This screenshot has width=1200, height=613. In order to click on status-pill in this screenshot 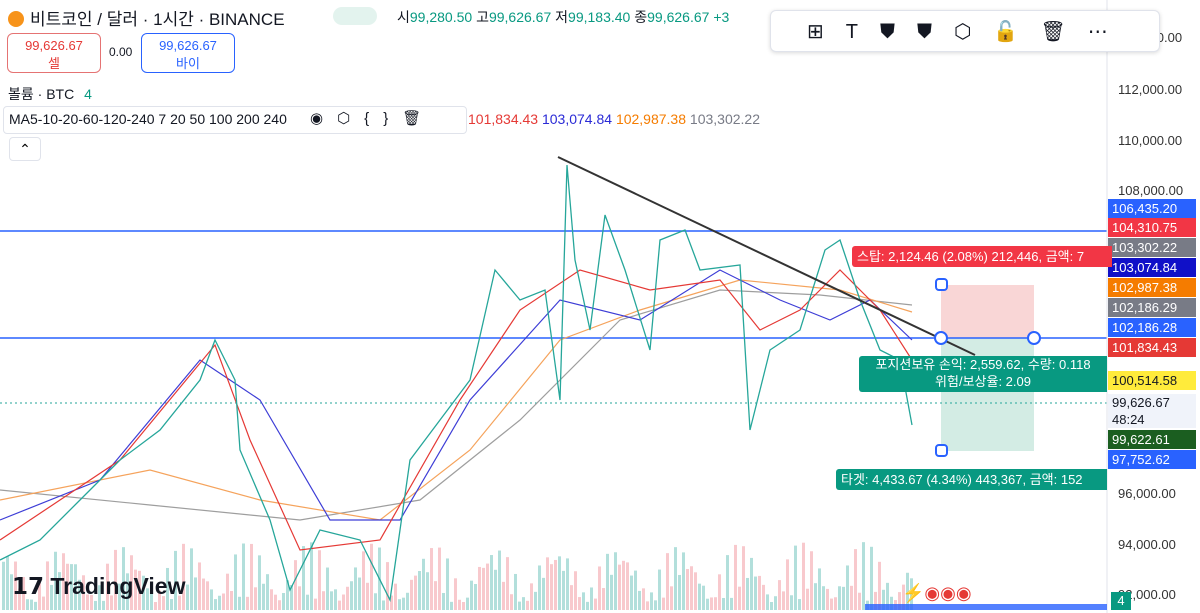, I will do `click(355, 16)`.